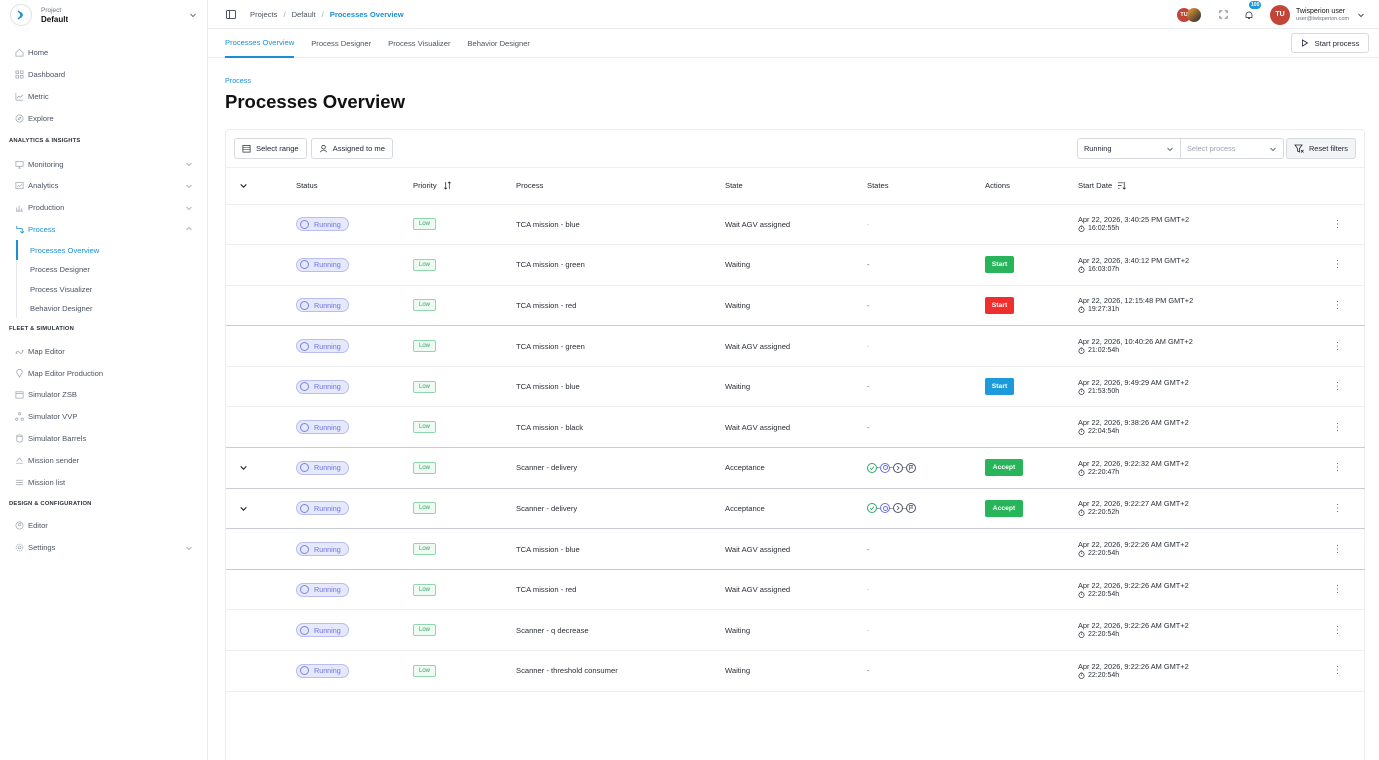  What do you see at coordinates (103, 373) in the screenshot?
I see `sidebar-item-map-editor-production: Map Editor Production` at bounding box center [103, 373].